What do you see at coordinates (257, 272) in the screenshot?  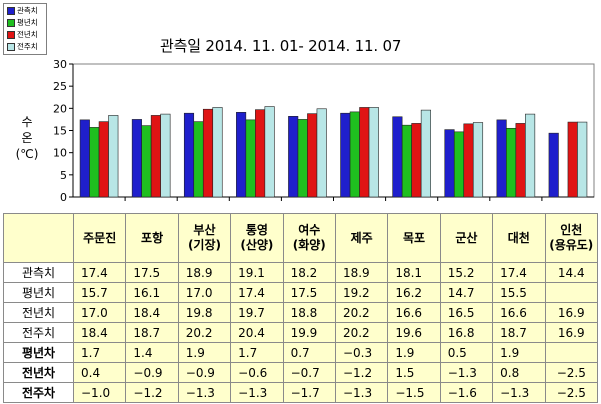 I see `table-cell: 19.1` at bounding box center [257, 272].